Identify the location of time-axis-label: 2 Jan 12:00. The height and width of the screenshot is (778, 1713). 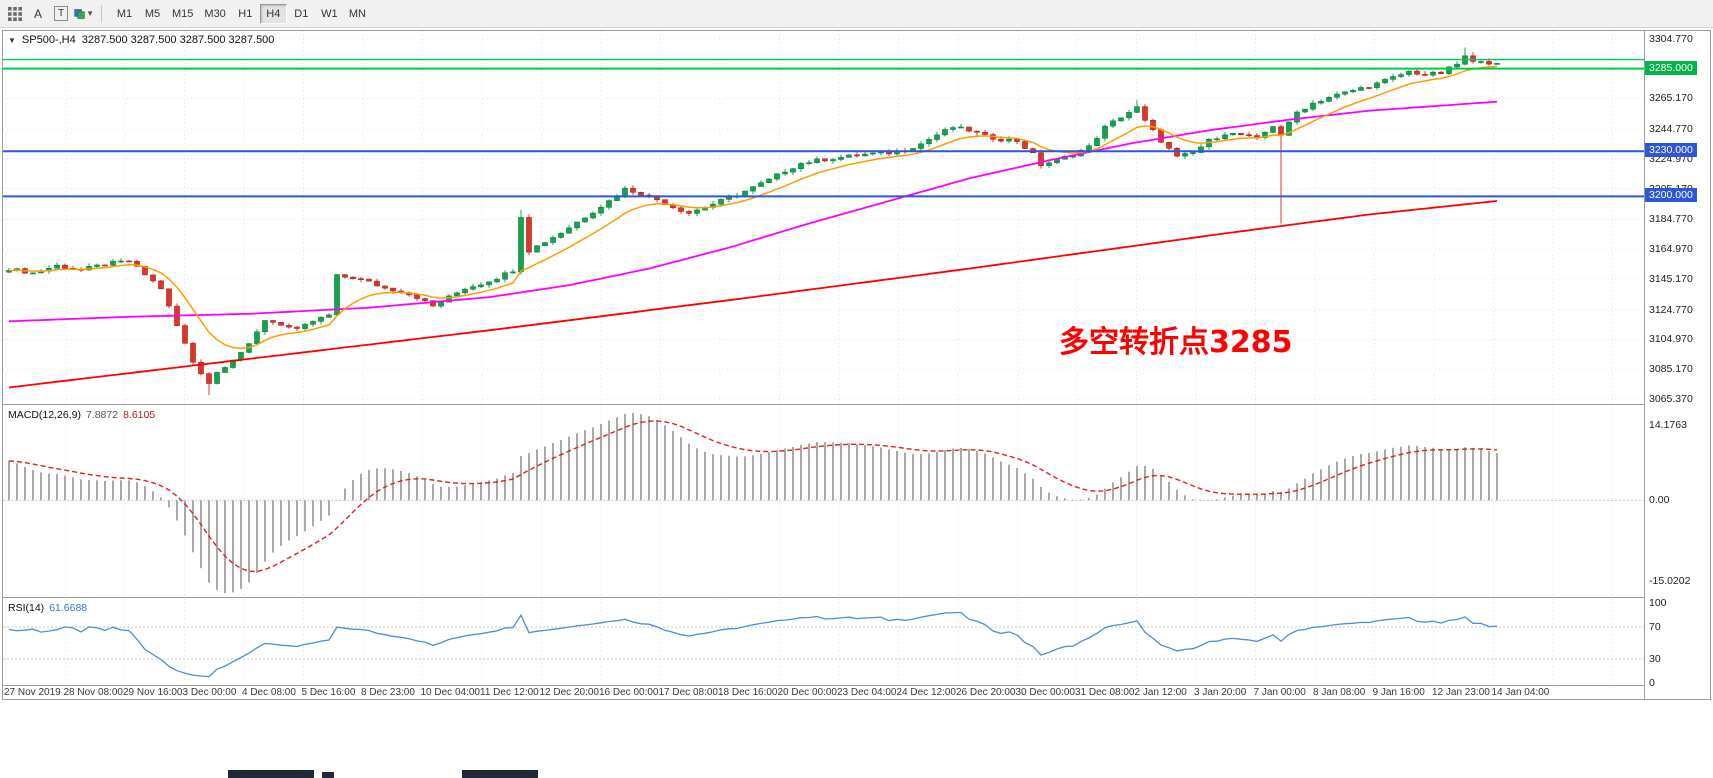
(1160, 692).